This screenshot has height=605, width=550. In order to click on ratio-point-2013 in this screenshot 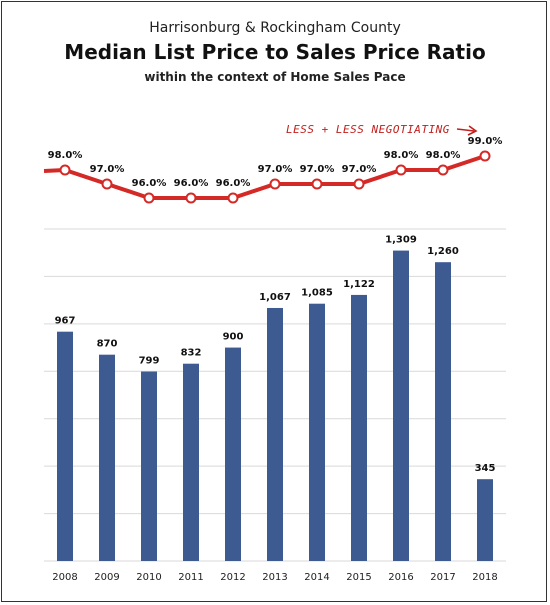, I will do `click(275, 184)`.